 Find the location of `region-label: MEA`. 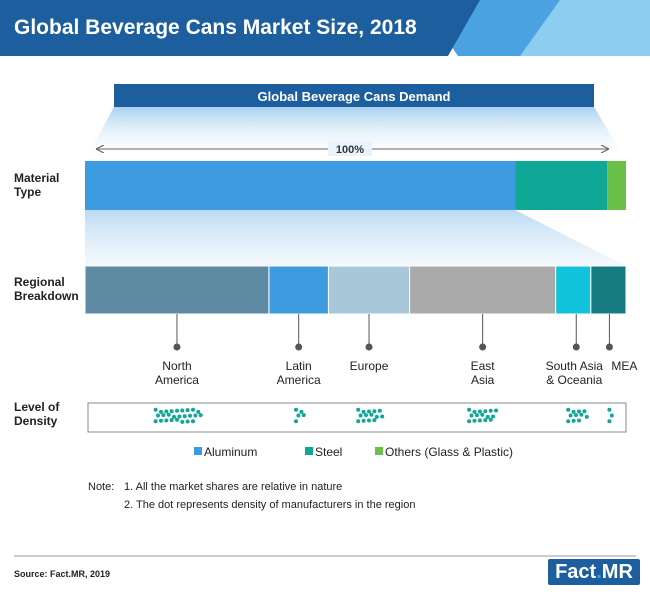

region-label: MEA is located at coordinates (624, 366).